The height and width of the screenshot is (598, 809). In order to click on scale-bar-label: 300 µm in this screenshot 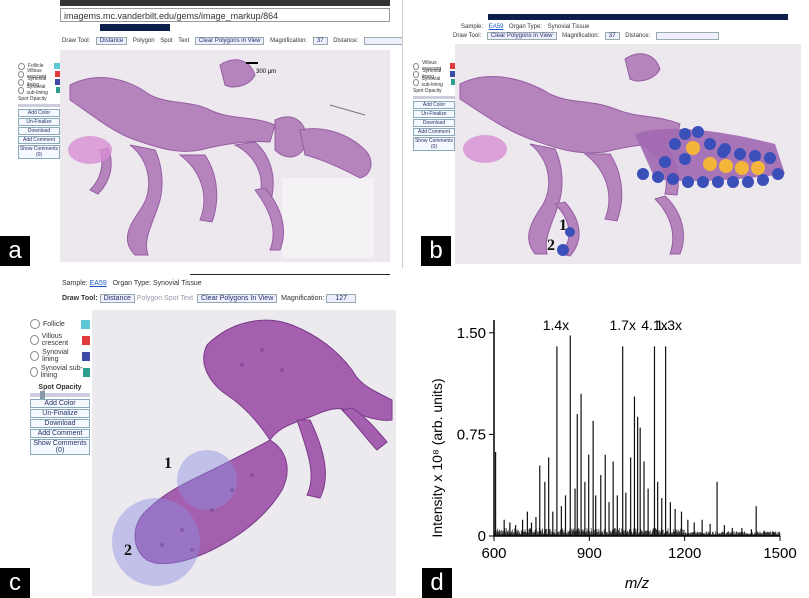, I will do `click(266, 72)`.